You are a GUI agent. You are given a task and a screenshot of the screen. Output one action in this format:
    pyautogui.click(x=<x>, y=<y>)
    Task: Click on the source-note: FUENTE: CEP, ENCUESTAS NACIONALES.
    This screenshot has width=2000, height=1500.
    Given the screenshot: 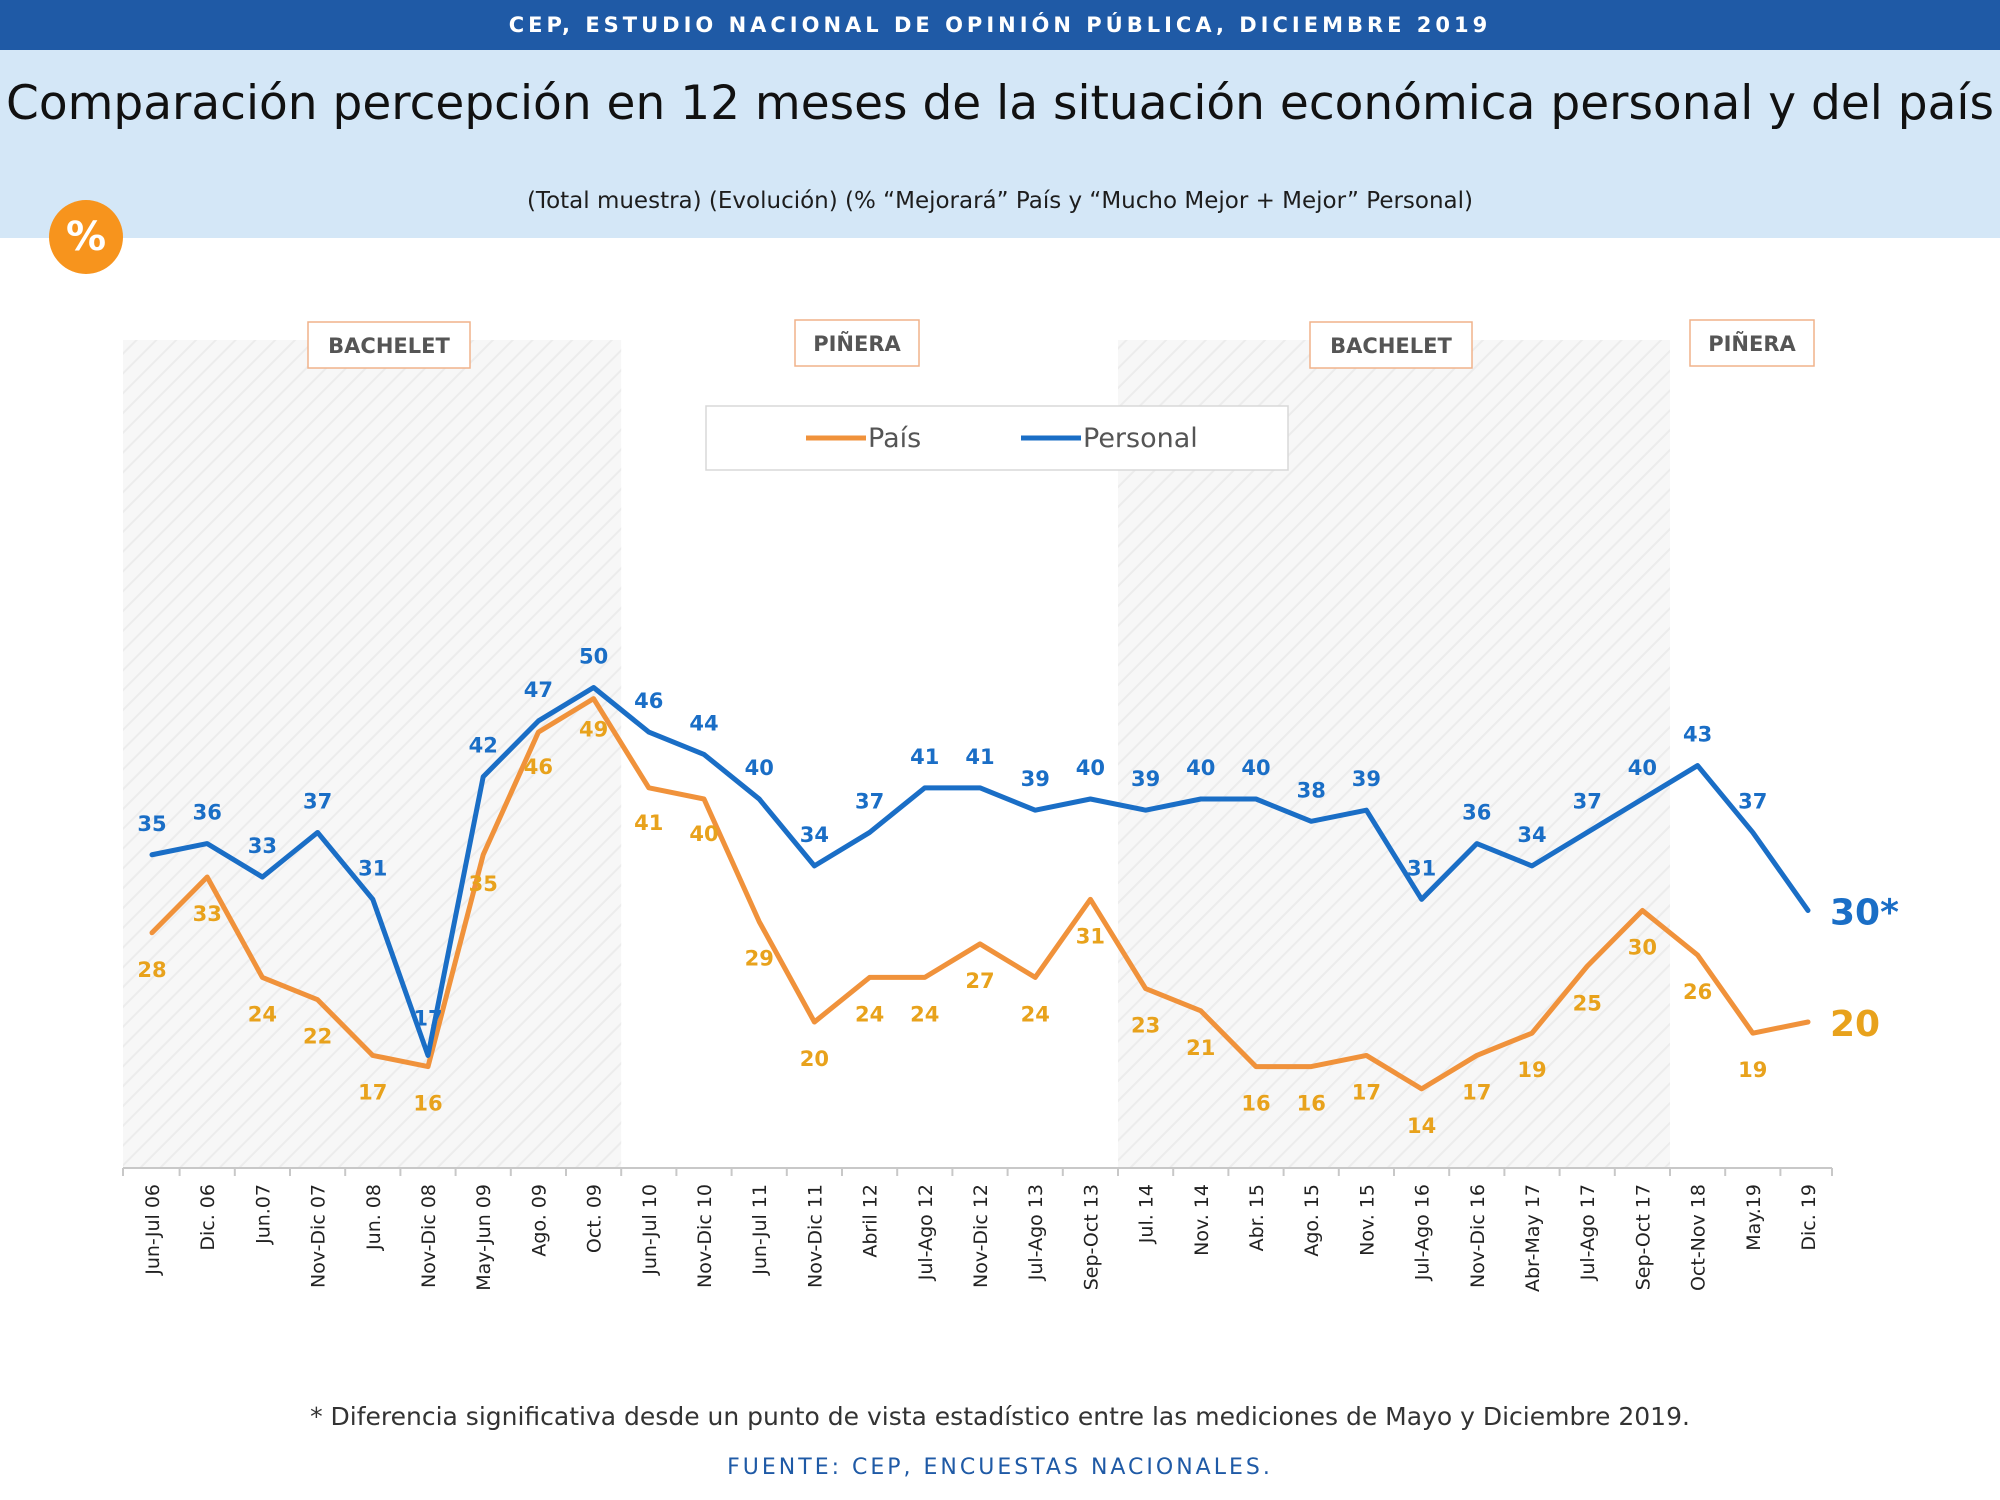 What is the action you would take?
    pyautogui.click(x=1000, y=1467)
    